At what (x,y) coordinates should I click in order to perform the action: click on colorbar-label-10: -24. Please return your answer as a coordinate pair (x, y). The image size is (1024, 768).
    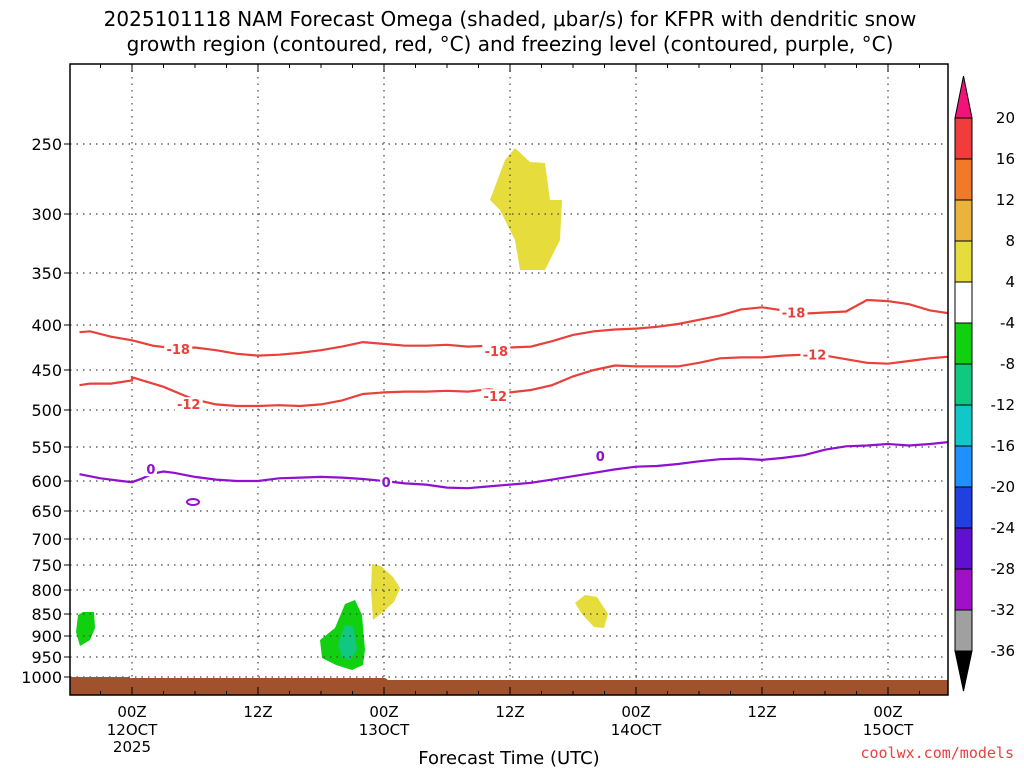
    Looking at the image, I should click on (1003, 528).